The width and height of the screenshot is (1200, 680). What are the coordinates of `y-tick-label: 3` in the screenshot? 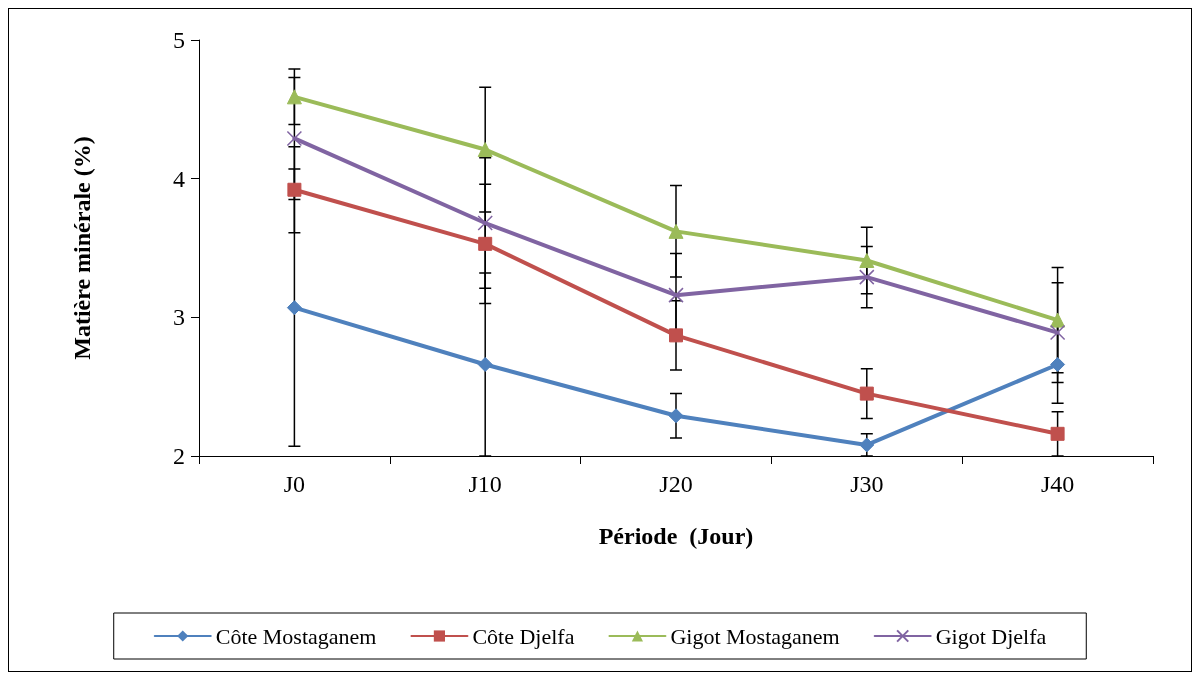 It's located at (179, 317).